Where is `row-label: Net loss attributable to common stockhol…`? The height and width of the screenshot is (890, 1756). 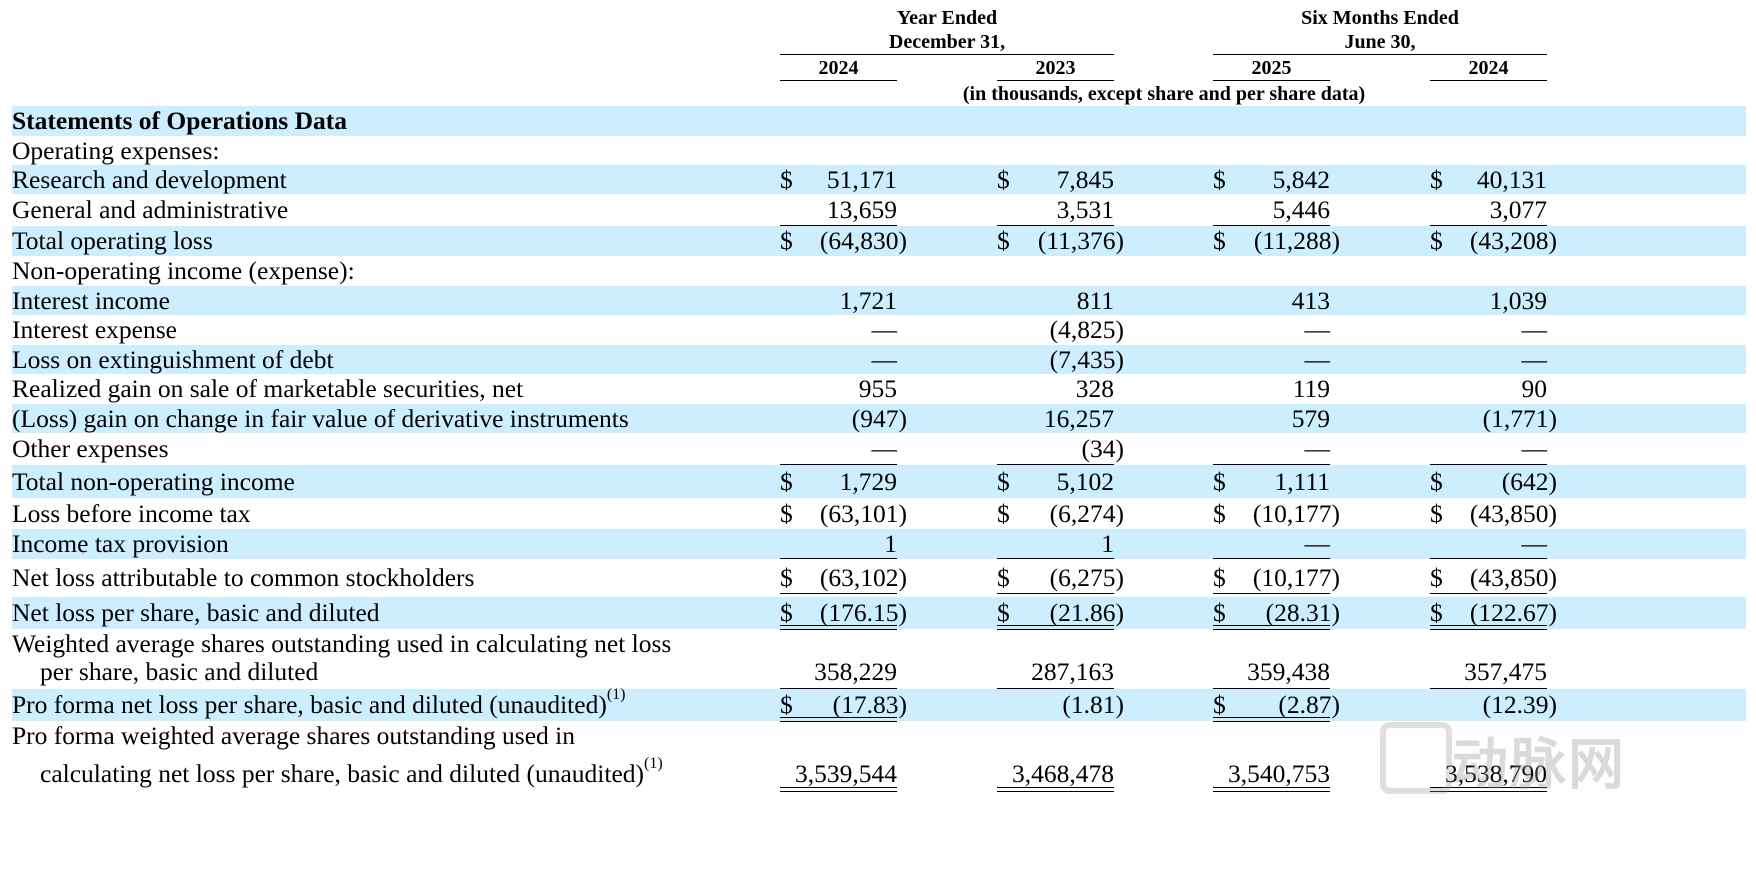 row-label: Net loss attributable to common stockhol… is located at coordinates (243, 578).